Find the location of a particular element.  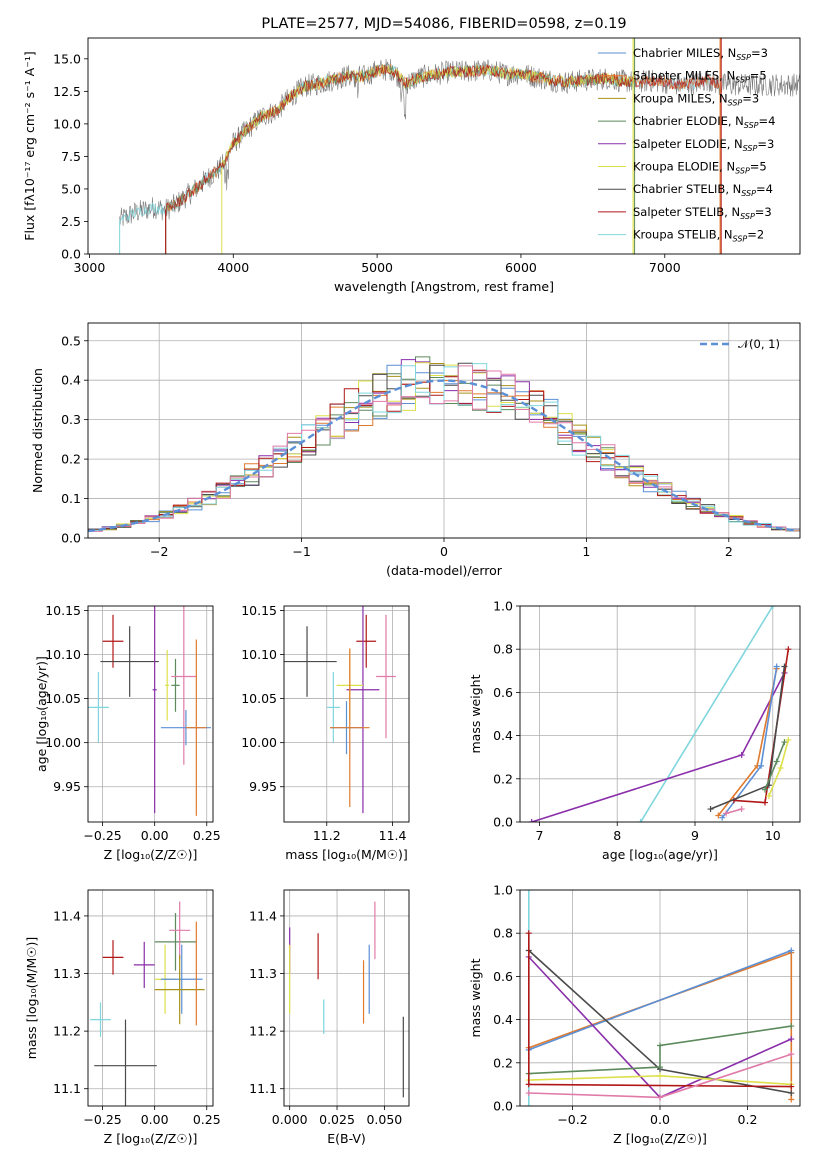

legend-suffix: =3 is located at coordinates (765, 144).